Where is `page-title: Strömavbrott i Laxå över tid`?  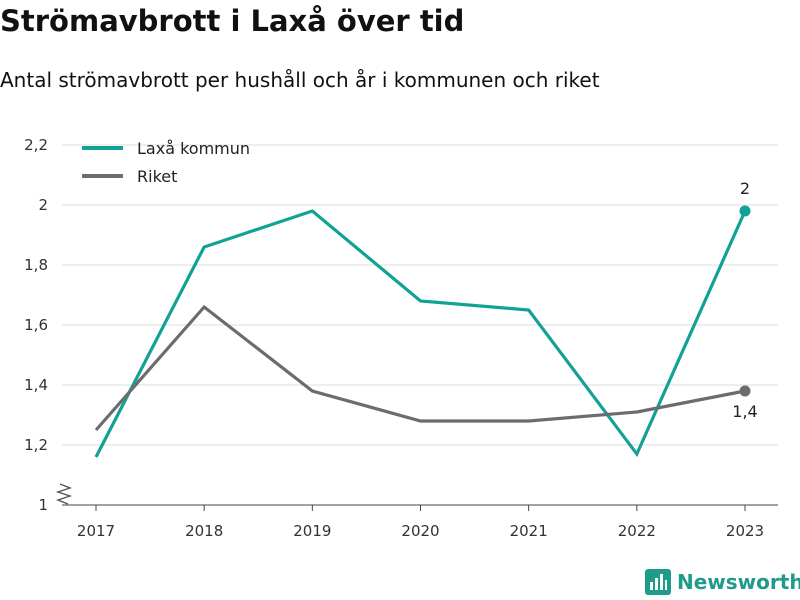
page-title: Strömavbrott i Laxå över tid is located at coordinates (232, 21).